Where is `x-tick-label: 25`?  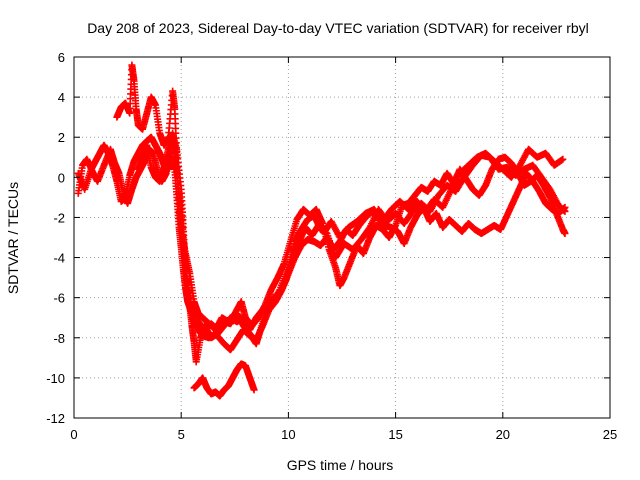
x-tick-label: 25 is located at coordinates (610, 434).